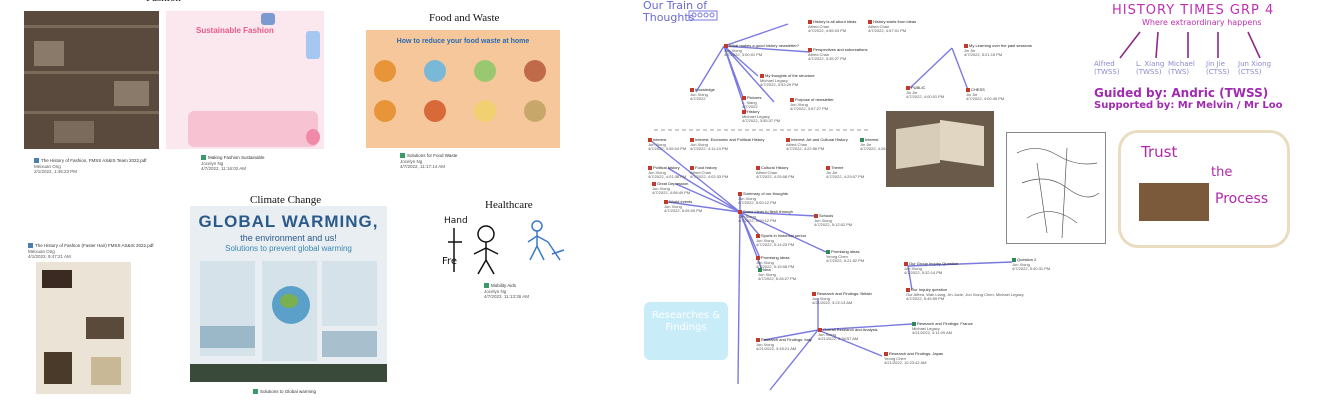  Describe the element at coordinates (36, 161) in the screenshot. I see `pdf-icon` at that location.